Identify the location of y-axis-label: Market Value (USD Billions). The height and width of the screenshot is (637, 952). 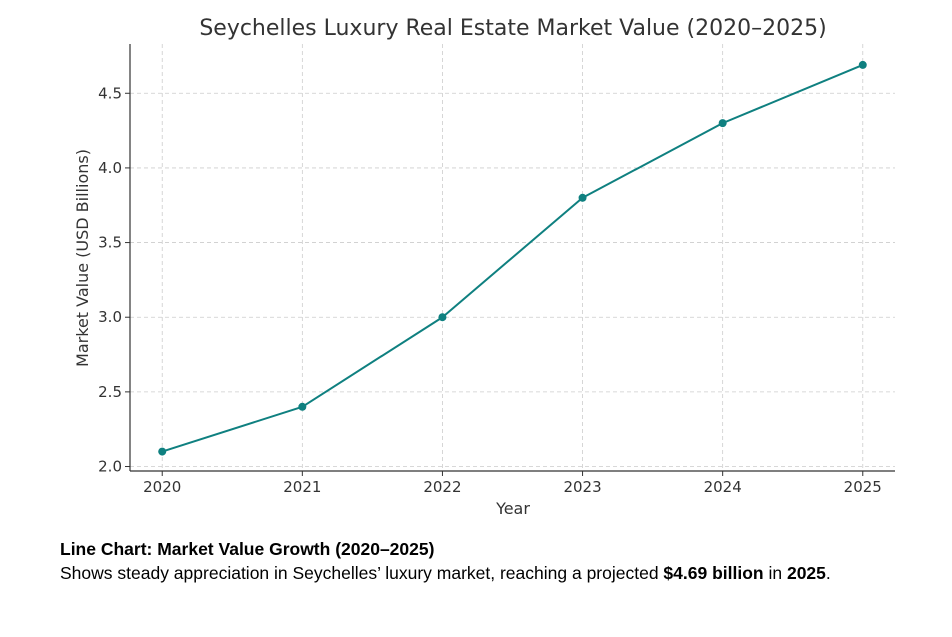
(82, 258).